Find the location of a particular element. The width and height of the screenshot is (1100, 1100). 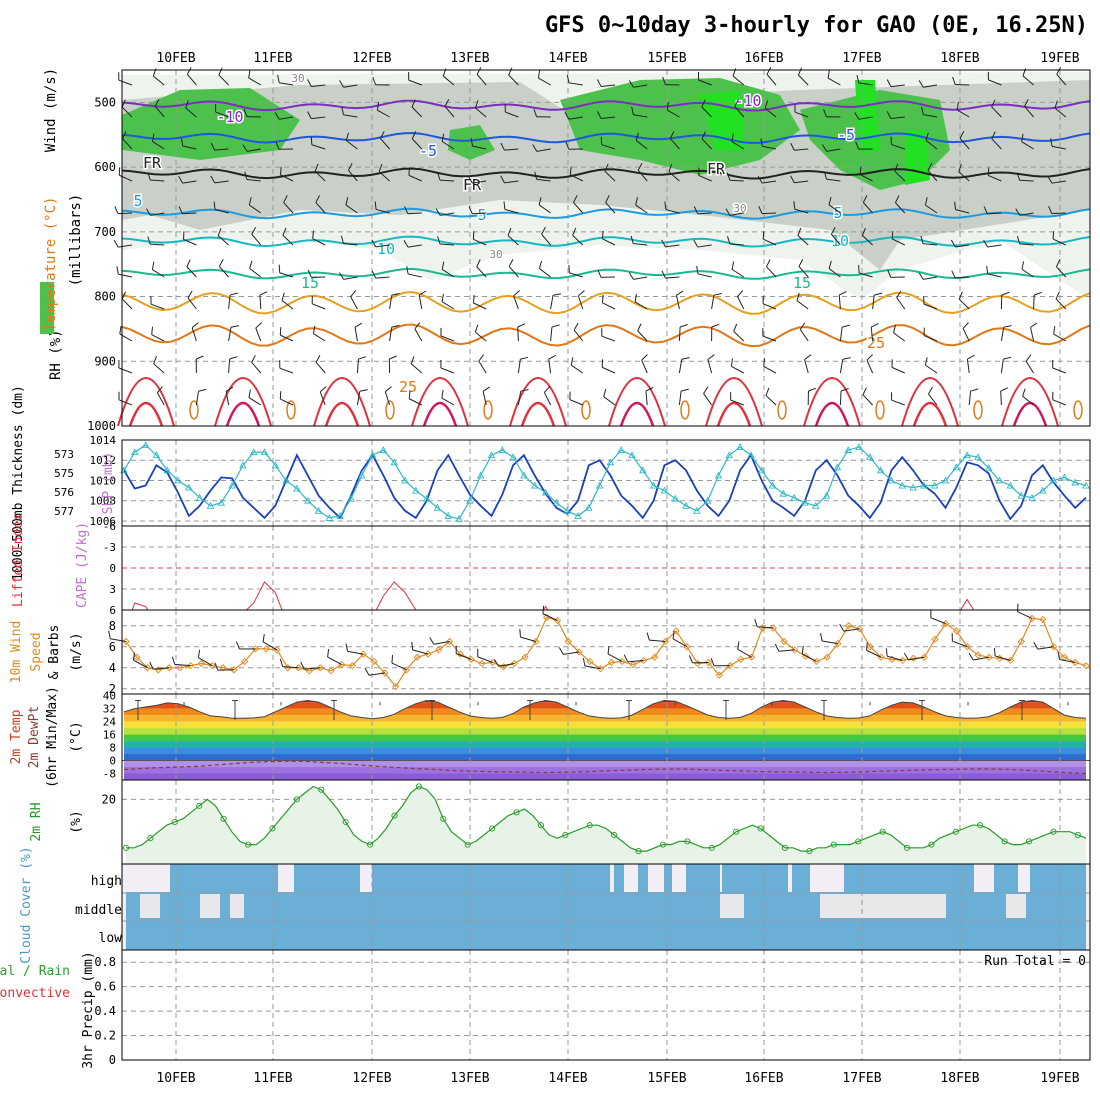

wind-tick: 8 is located at coordinates (112, 626).